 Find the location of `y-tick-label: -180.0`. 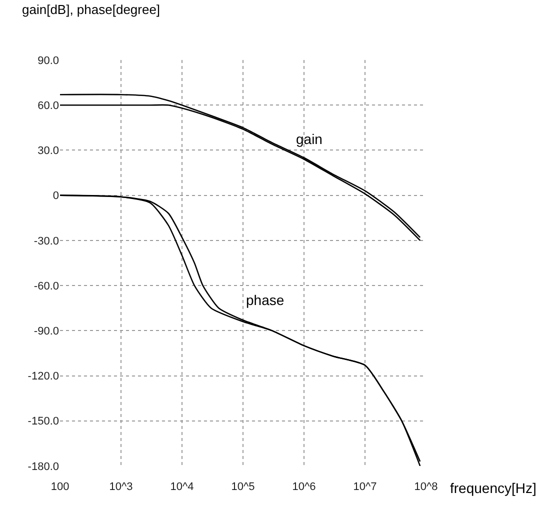

y-tick-label: -180.0 is located at coordinates (43, 466).